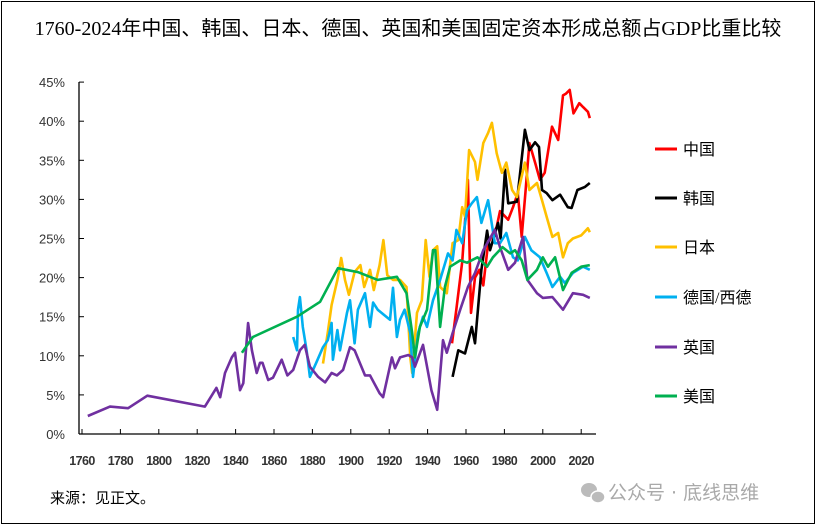 This screenshot has width=816, height=525. Describe the element at coordinates (274, 461) in the screenshot. I see `x-tick-label: 1860` at that location.